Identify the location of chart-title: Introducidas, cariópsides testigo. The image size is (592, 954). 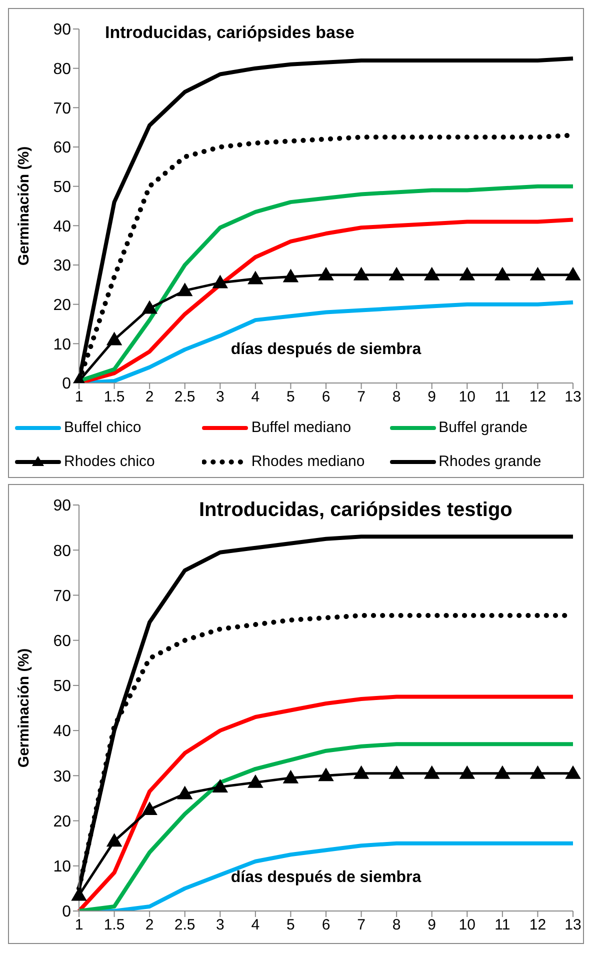
(355, 510).